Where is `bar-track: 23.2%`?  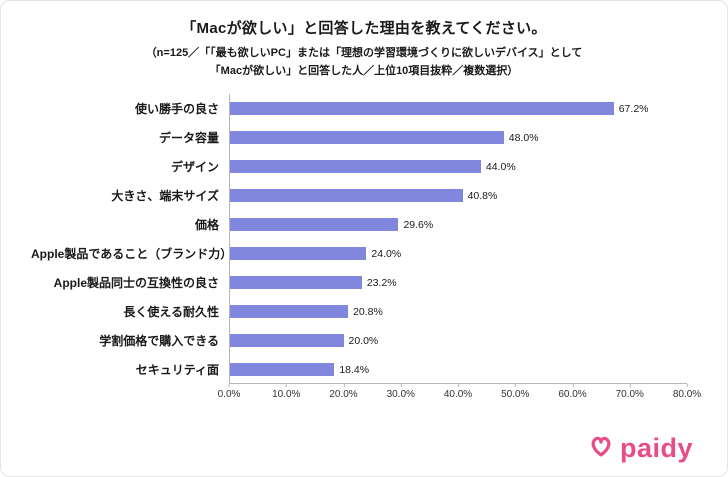
bar-track: 23.2% is located at coordinates (458, 282).